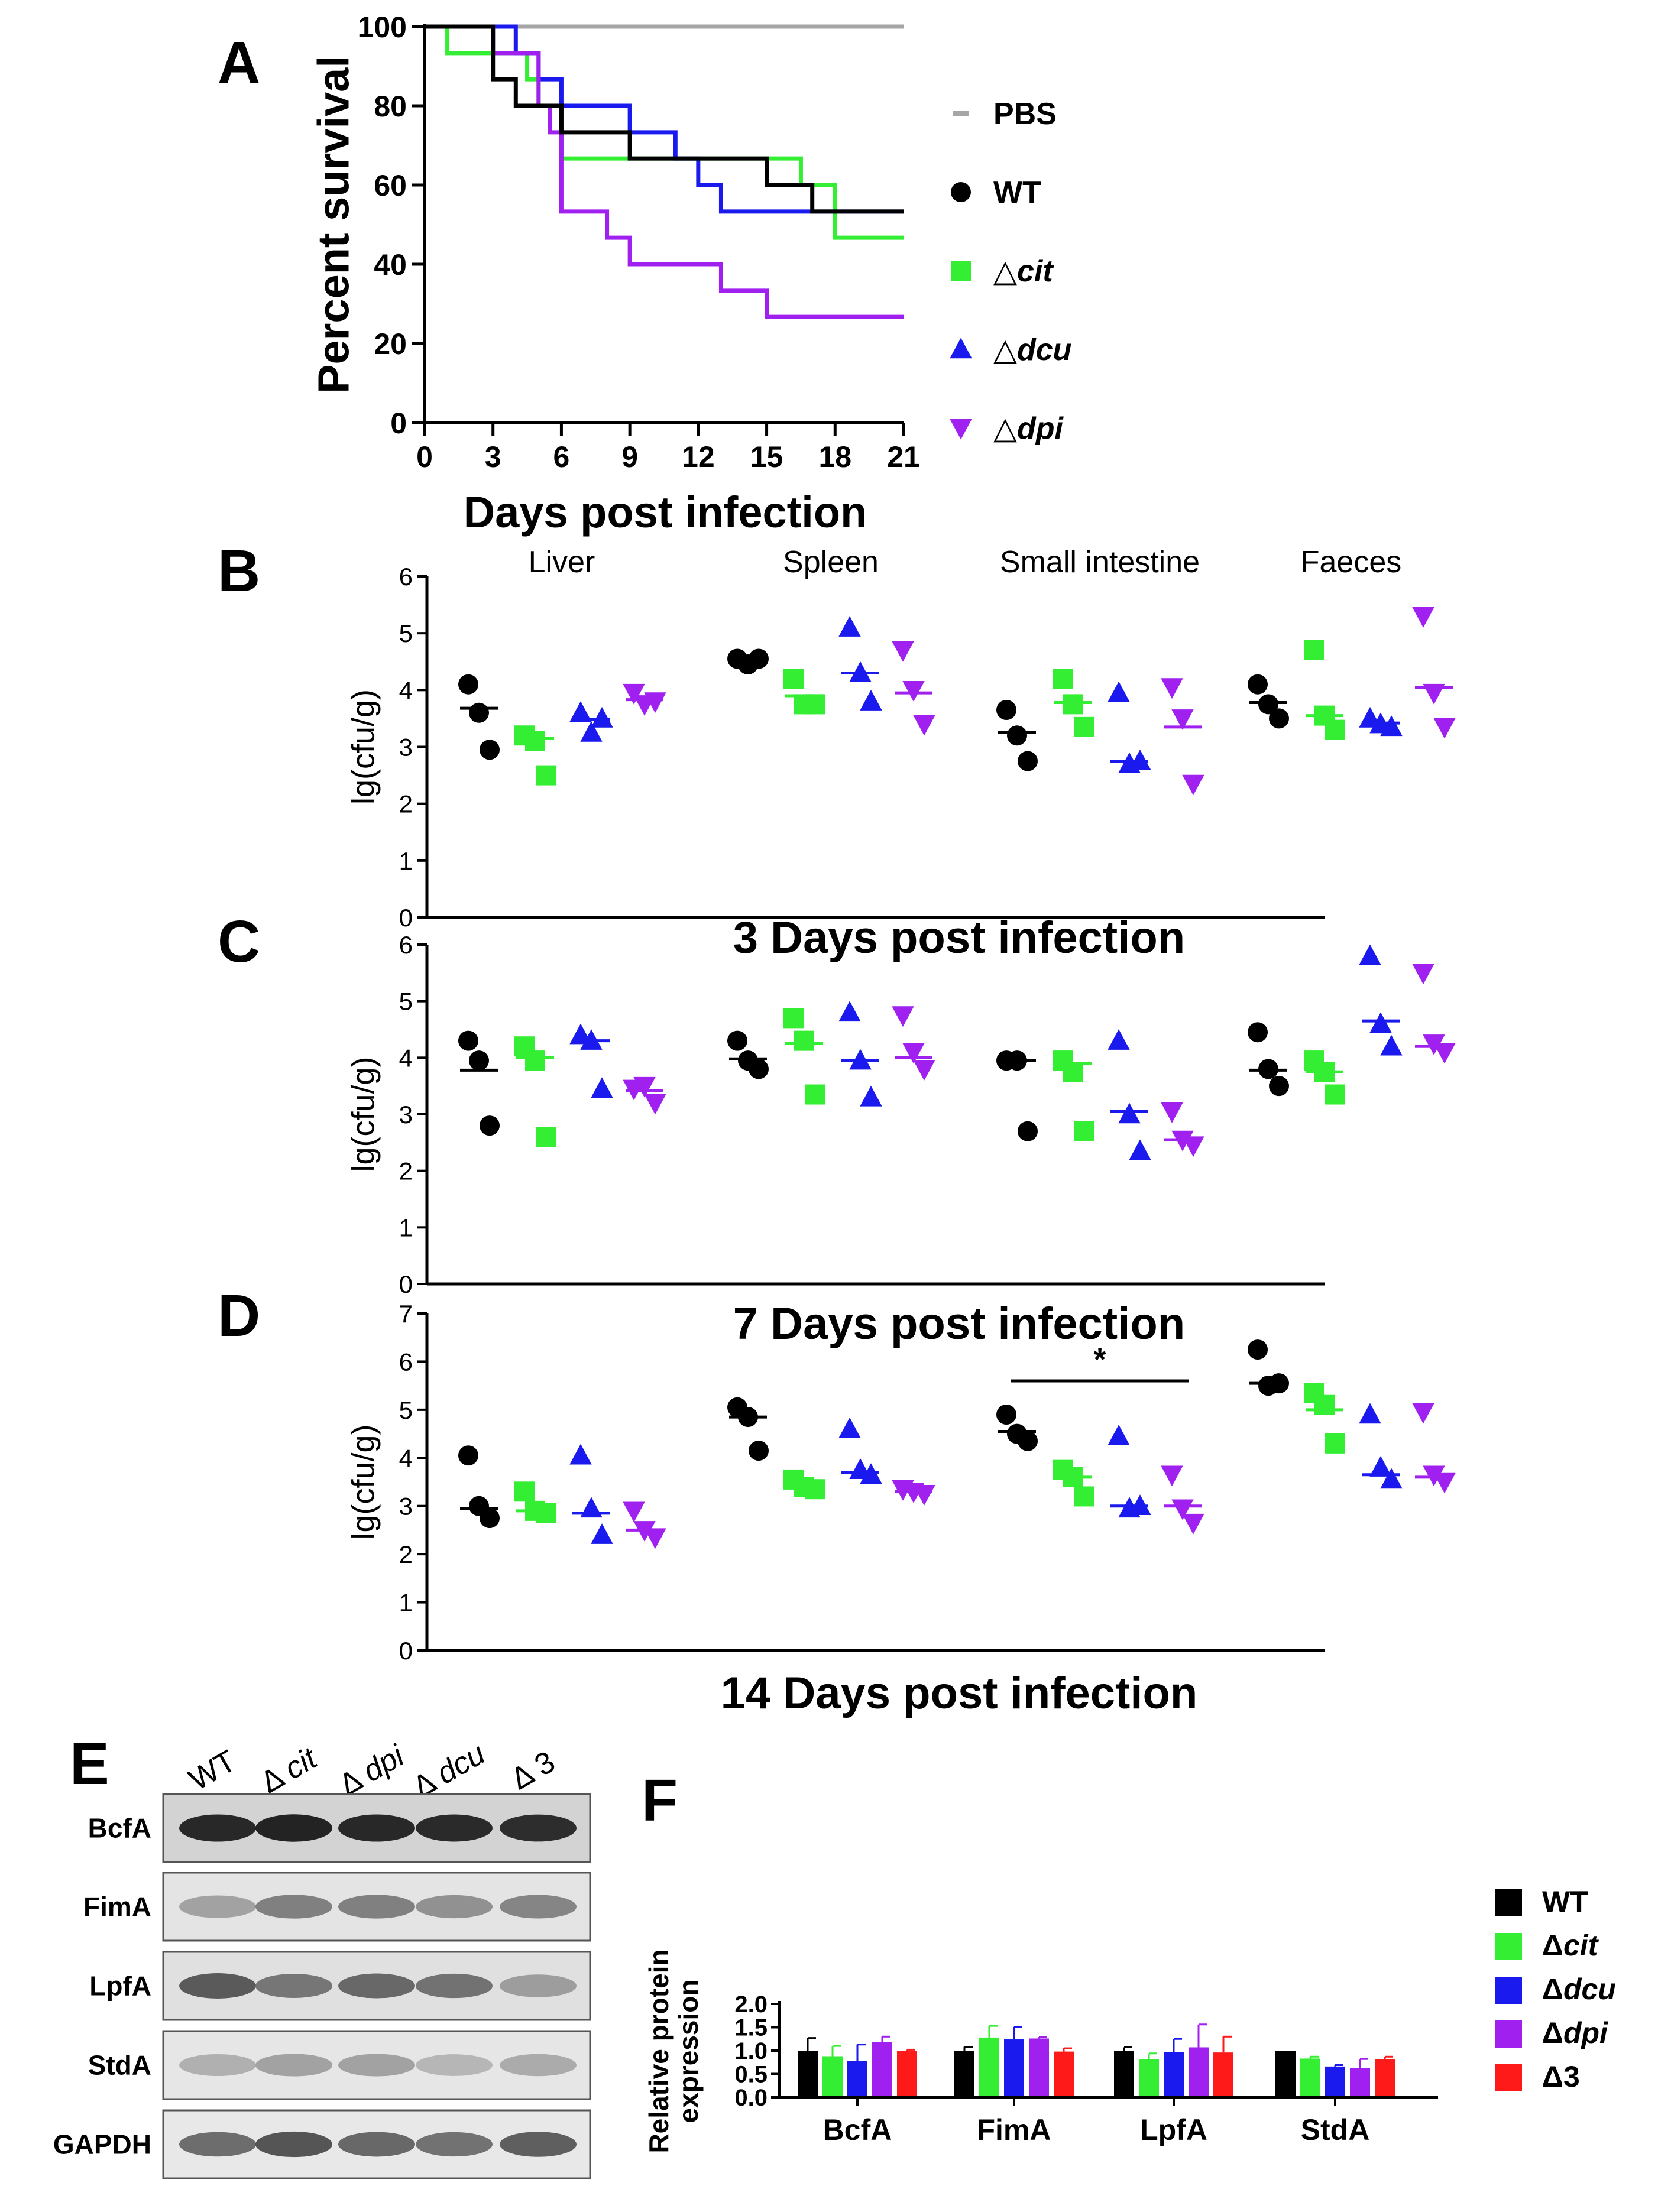 The width and height of the screenshot is (1658, 2212). I want to click on legend-marker-WT, so click(961, 192).